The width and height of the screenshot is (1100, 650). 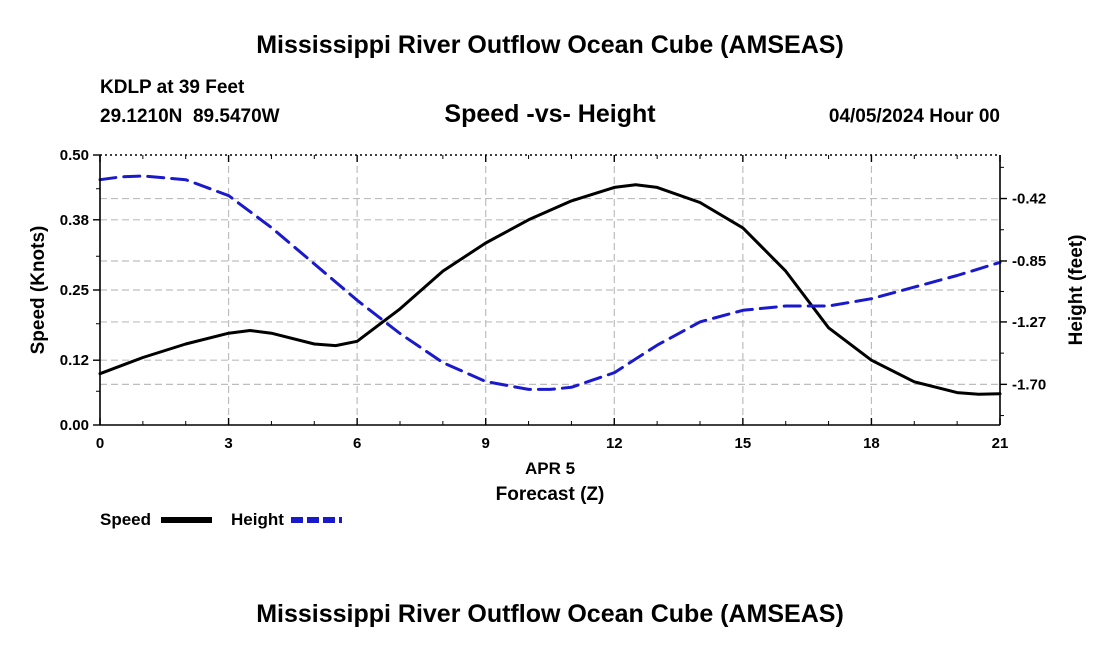 I want to click on legend: Speed Height, so click(x=221, y=519).